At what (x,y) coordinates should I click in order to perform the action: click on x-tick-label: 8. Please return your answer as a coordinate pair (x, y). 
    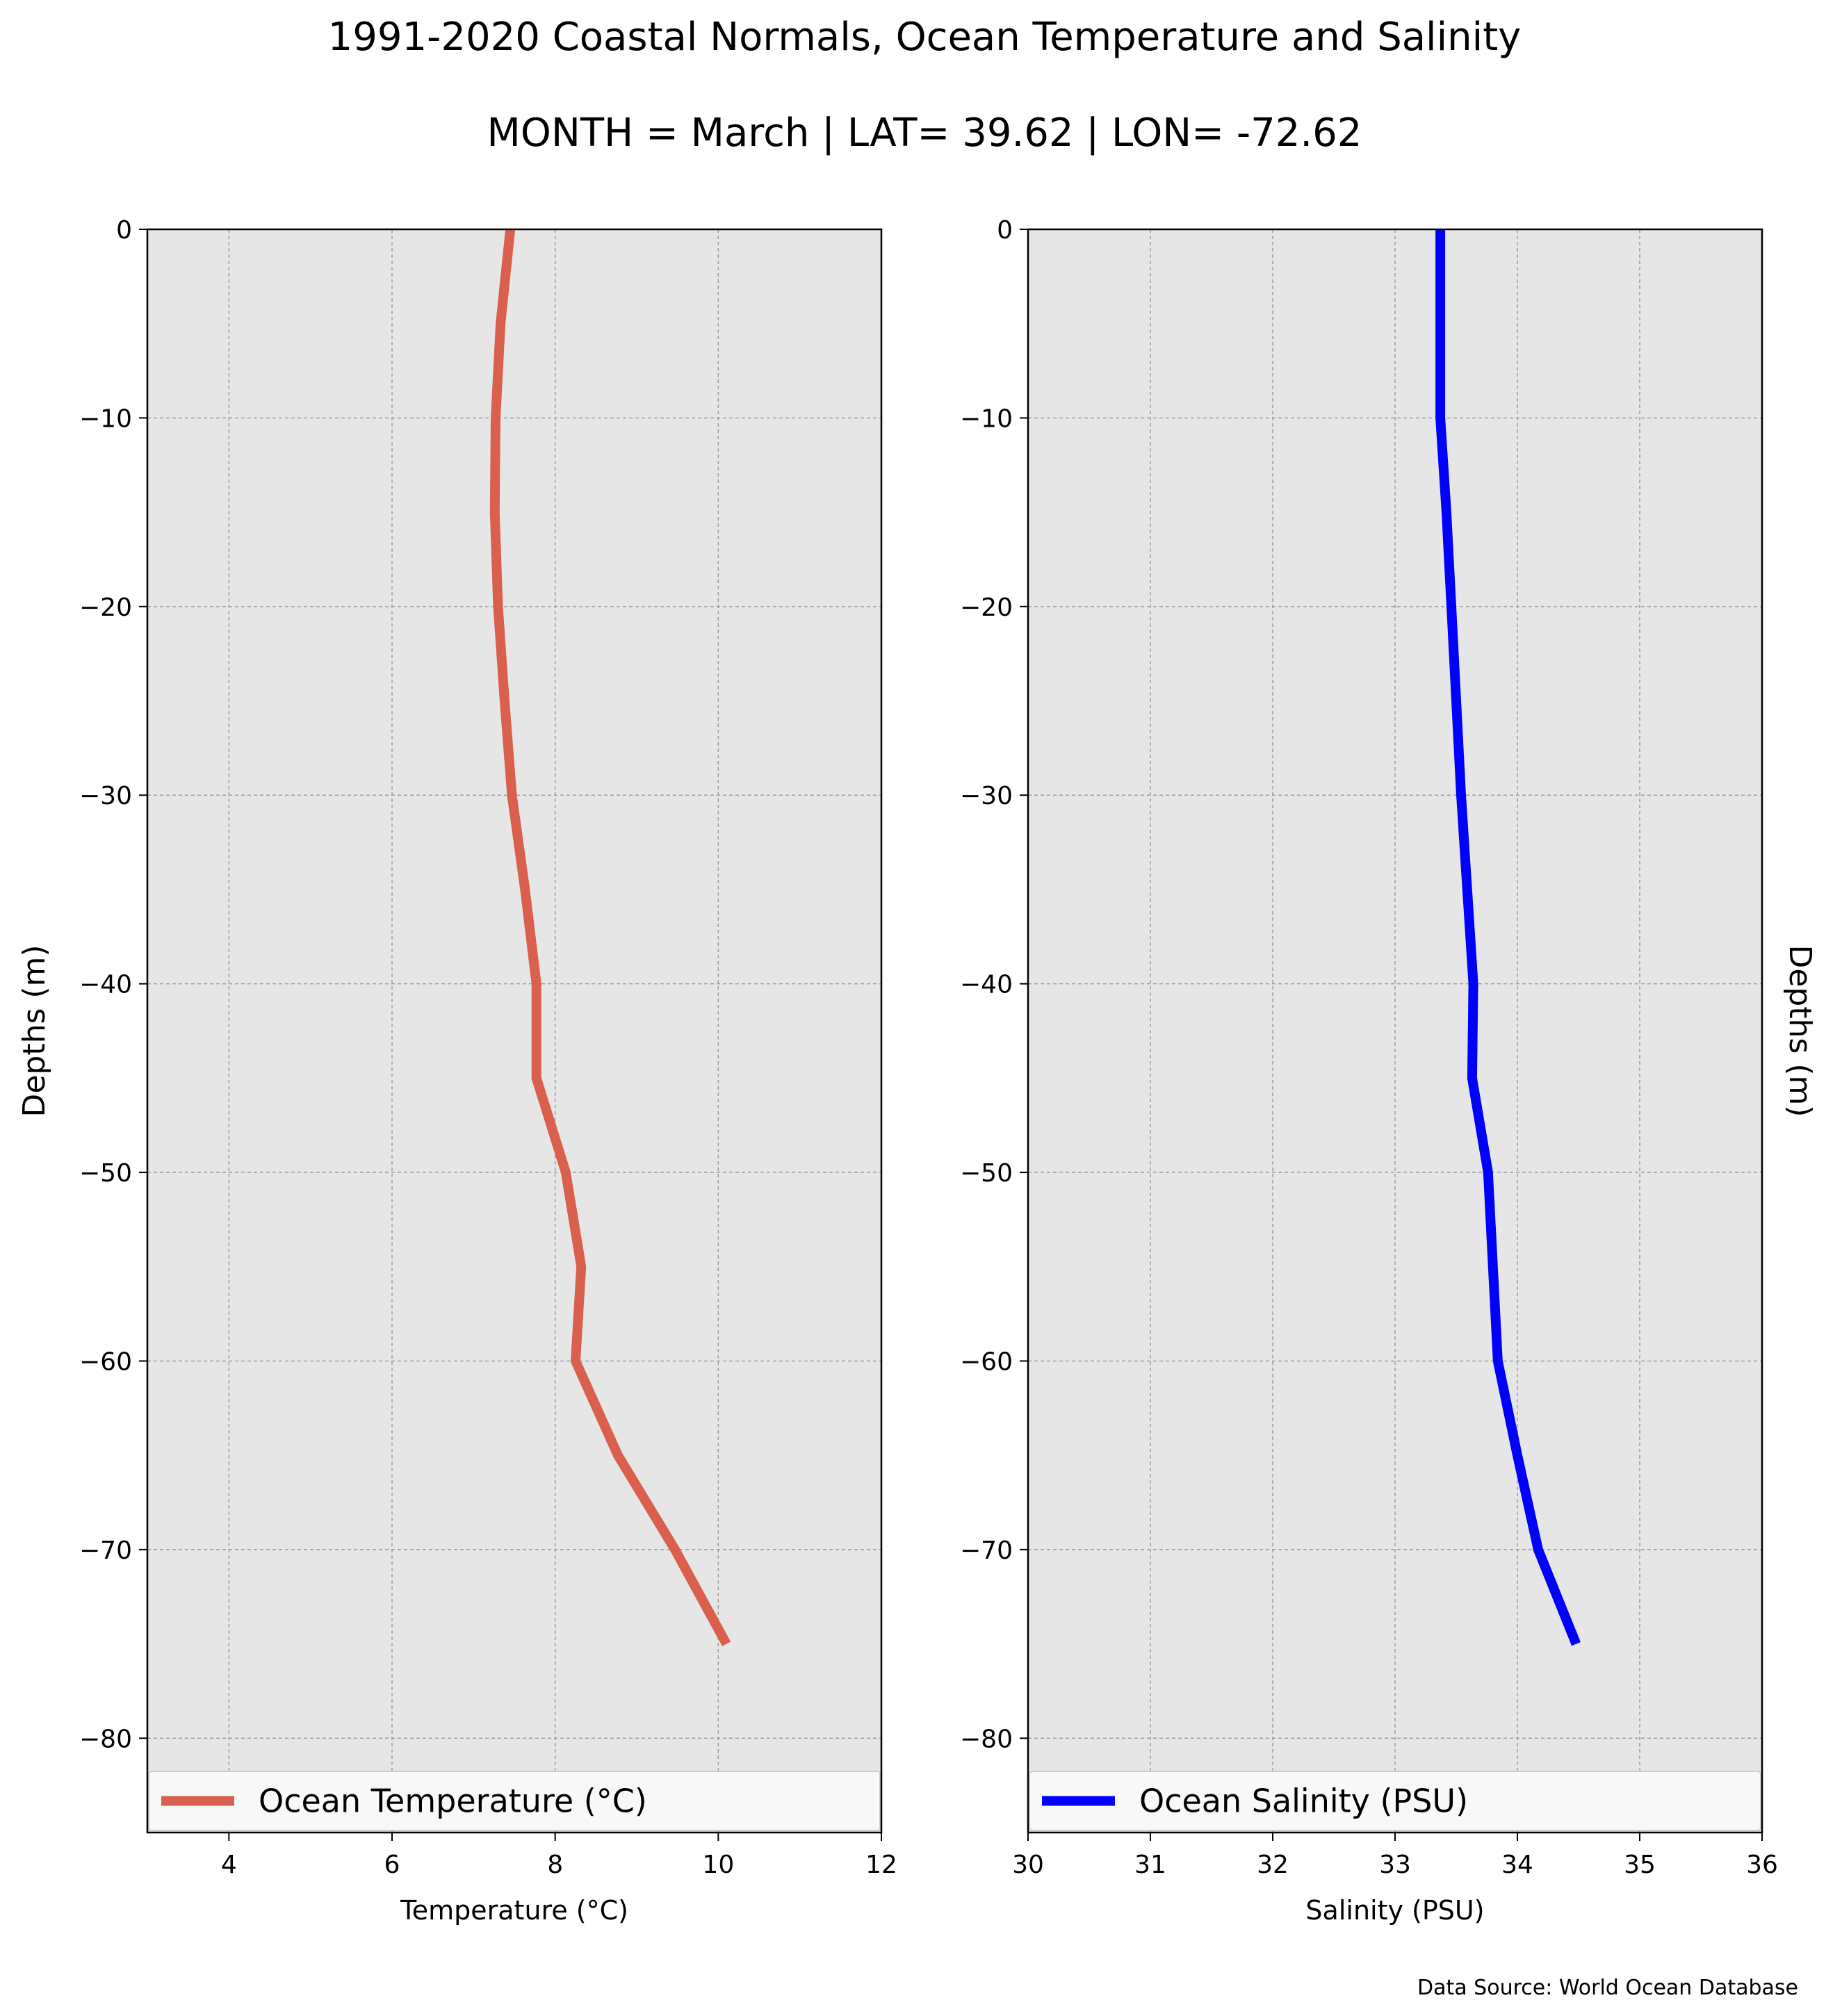
    Looking at the image, I should click on (555, 1865).